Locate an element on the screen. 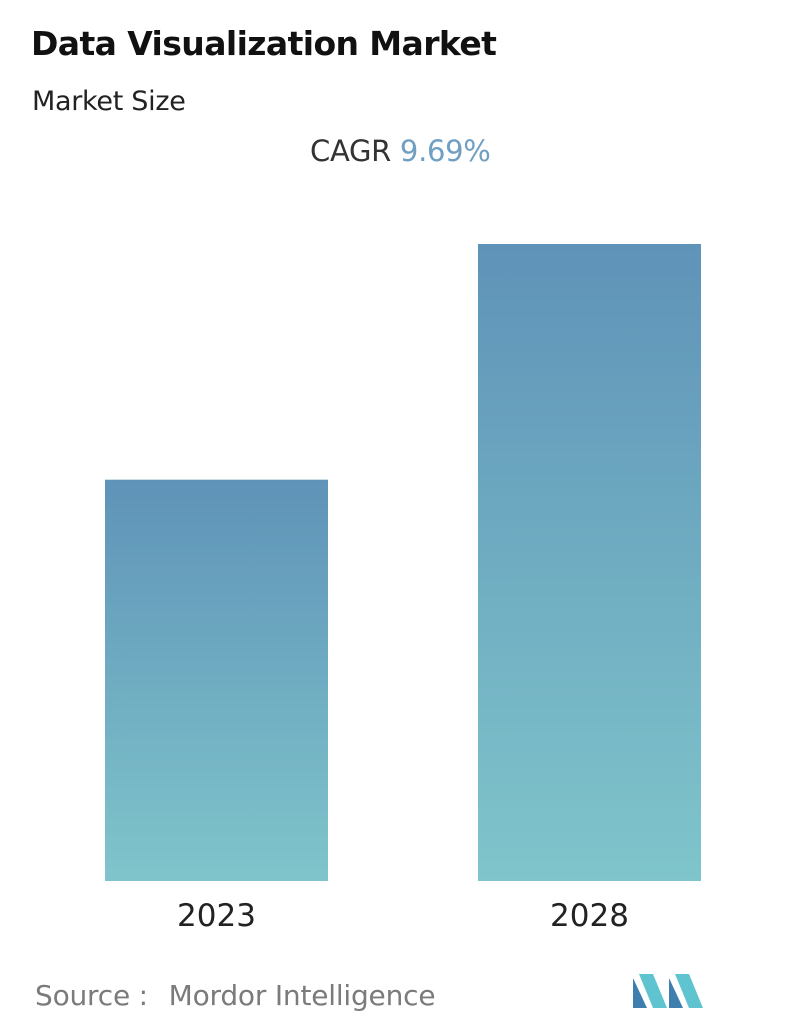 The height and width of the screenshot is (1034, 796). source-label: Source : is located at coordinates (91, 995).